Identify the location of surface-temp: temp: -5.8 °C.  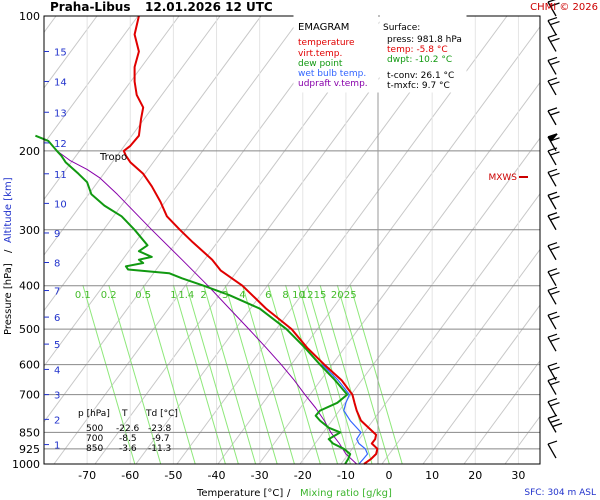
(417, 50).